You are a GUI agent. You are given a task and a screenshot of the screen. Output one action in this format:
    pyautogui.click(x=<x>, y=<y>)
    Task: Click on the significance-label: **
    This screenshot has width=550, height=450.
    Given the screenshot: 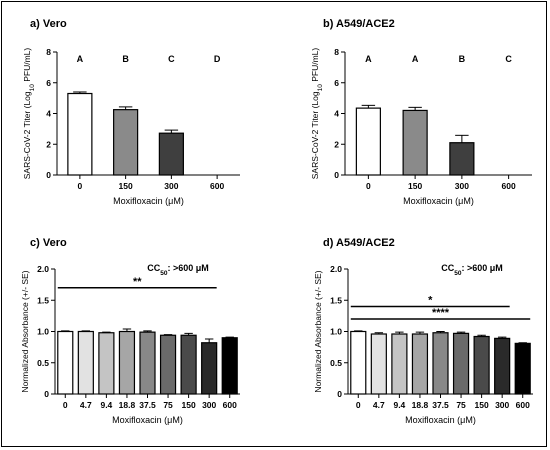 What is the action you would take?
    pyautogui.click(x=137, y=282)
    